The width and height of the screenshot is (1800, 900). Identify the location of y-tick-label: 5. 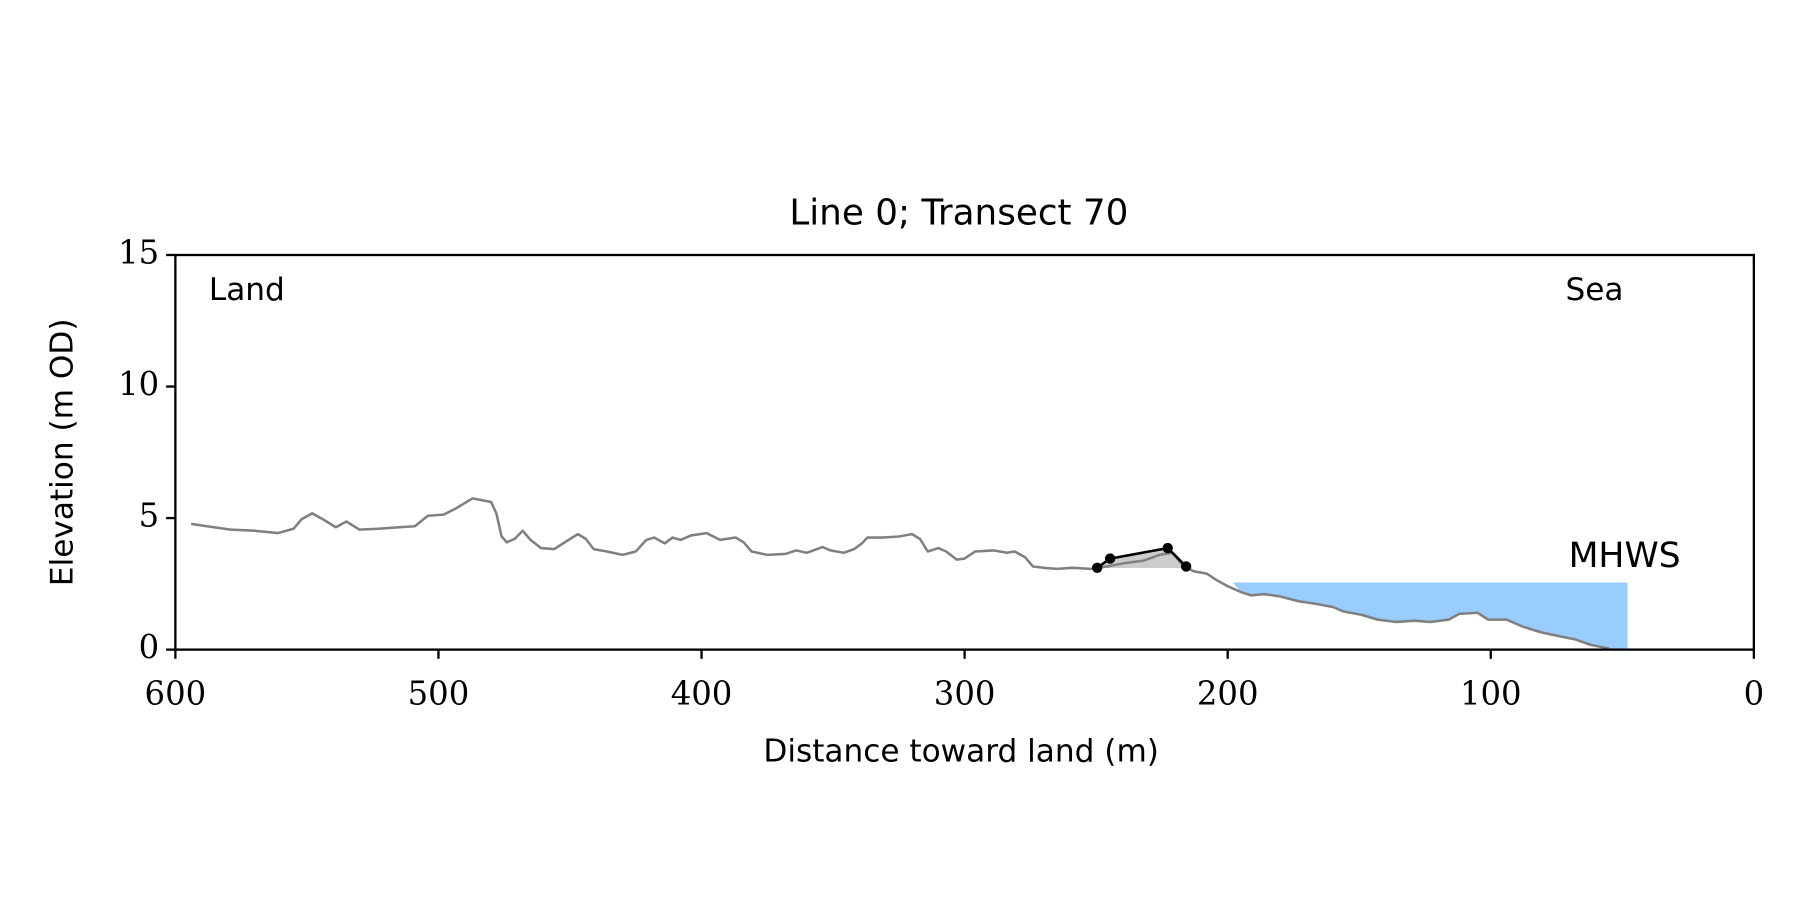
(149, 516).